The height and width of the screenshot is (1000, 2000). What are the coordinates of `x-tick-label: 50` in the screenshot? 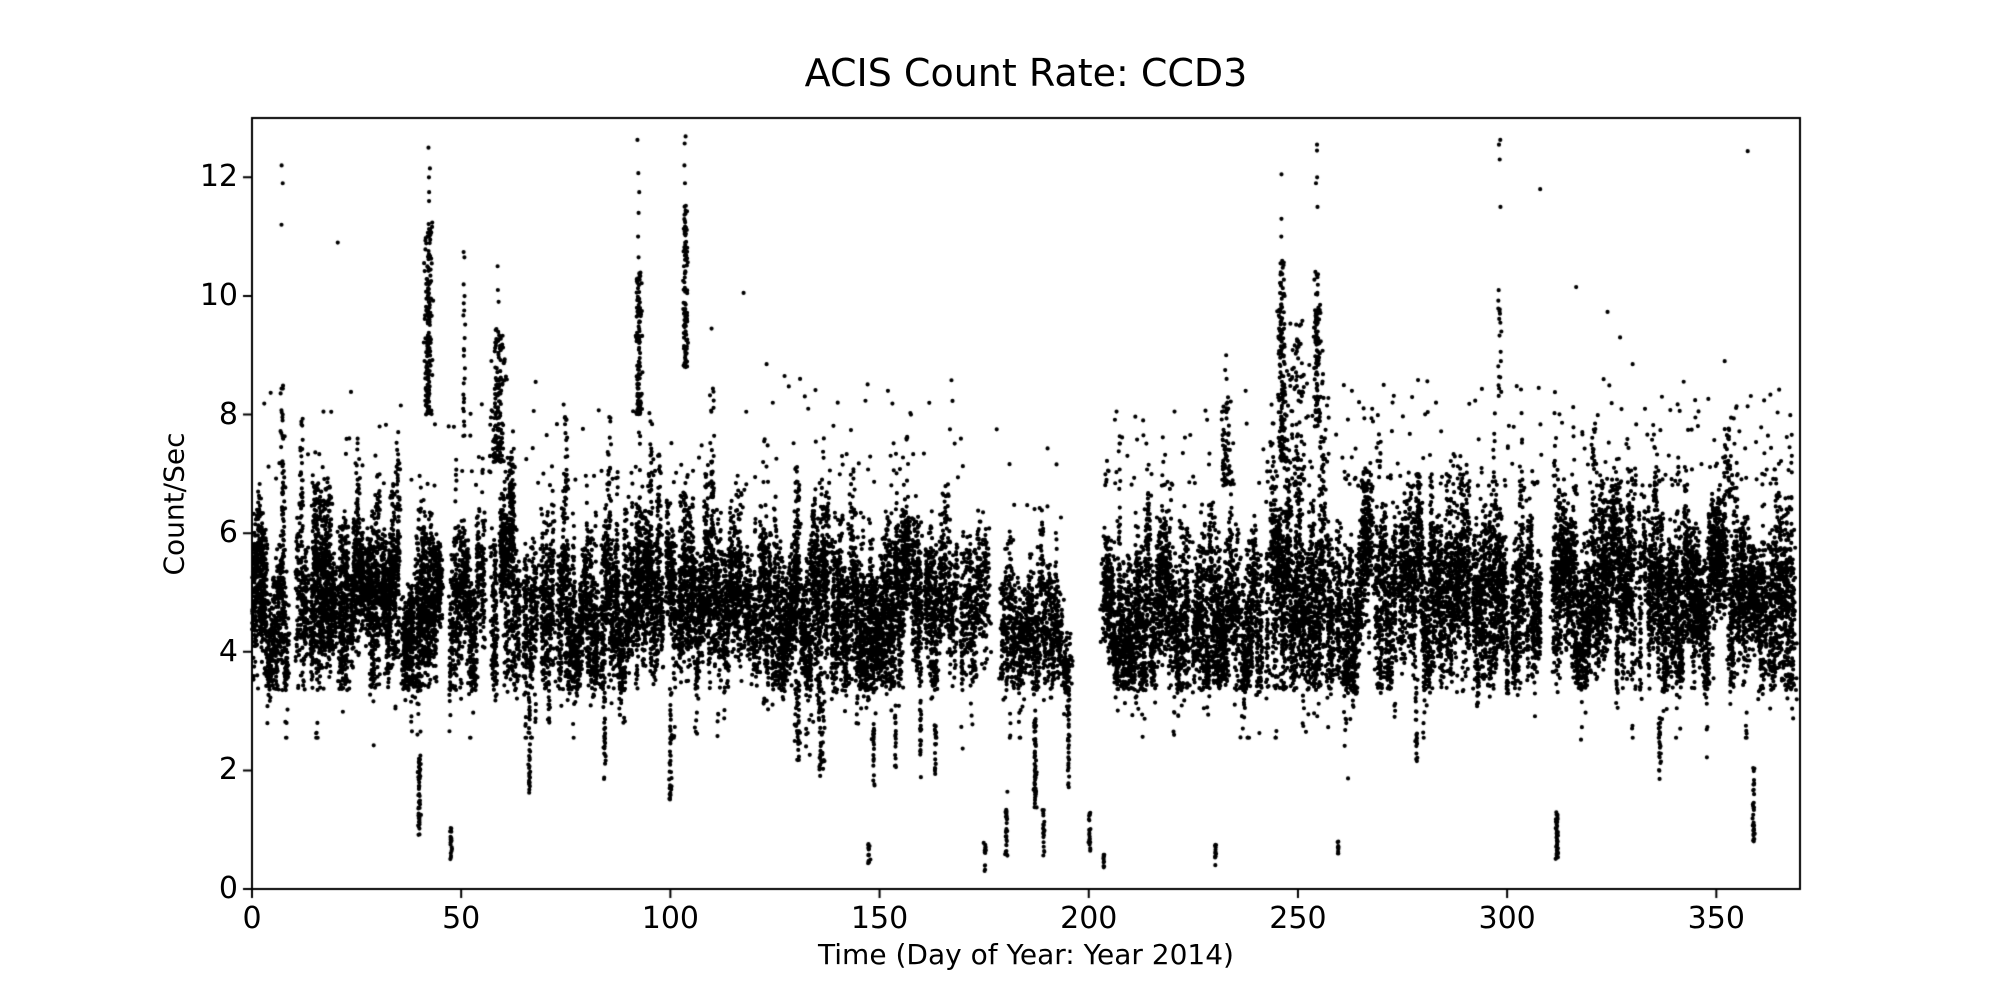 It's located at (461, 918).